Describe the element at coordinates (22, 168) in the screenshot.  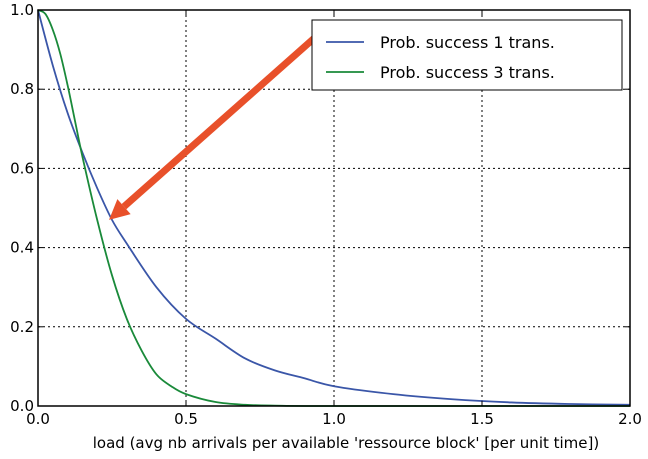
I see `y-tick-label: 0.6` at that location.